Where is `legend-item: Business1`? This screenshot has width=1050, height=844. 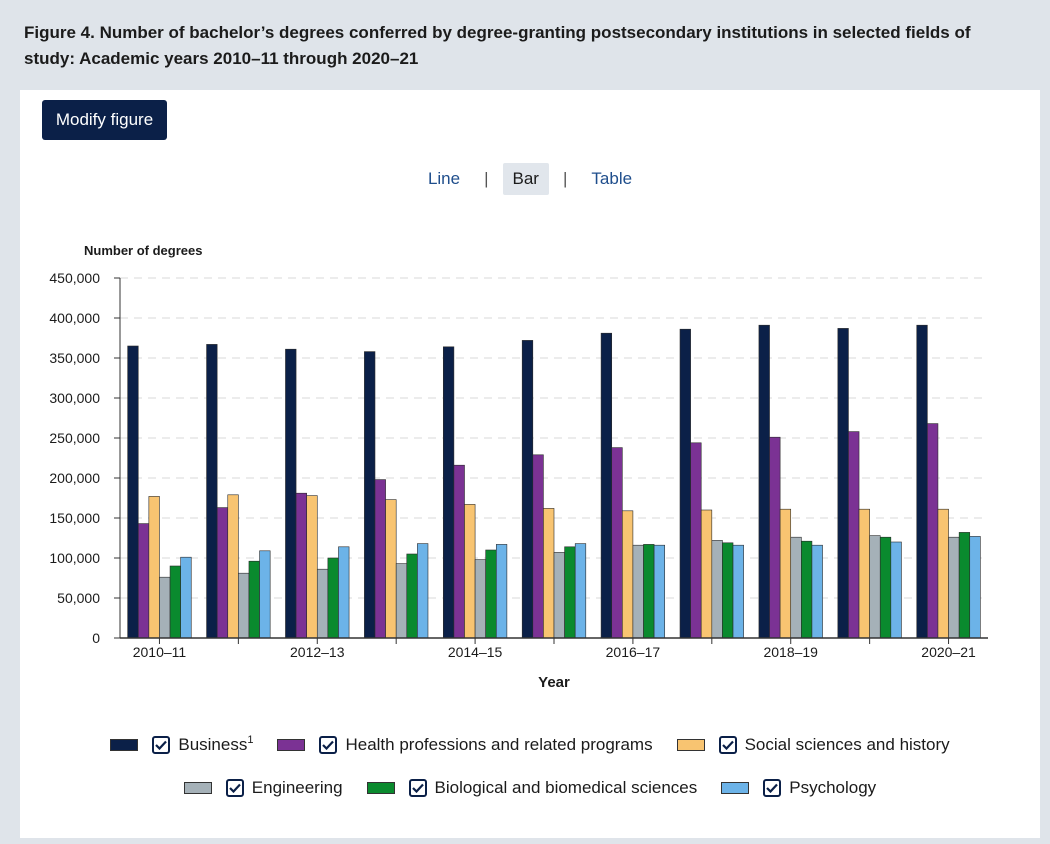 legend-item: Business1 is located at coordinates (181, 745).